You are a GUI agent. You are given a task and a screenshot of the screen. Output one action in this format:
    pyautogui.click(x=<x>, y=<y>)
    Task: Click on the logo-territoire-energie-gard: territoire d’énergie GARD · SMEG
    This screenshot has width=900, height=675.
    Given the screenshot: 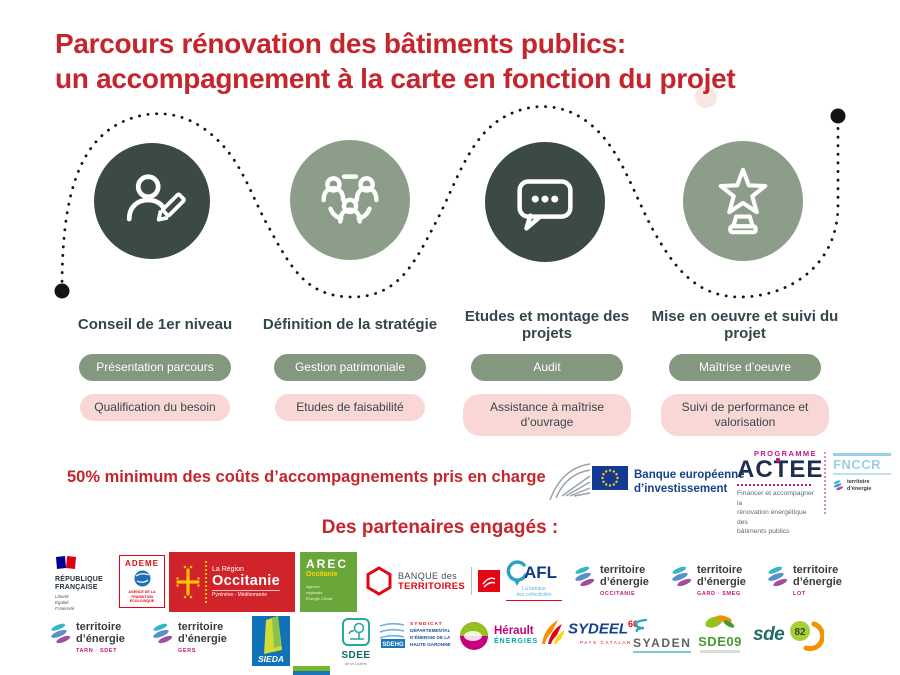 What is the action you would take?
    pyautogui.click(x=708, y=580)
    